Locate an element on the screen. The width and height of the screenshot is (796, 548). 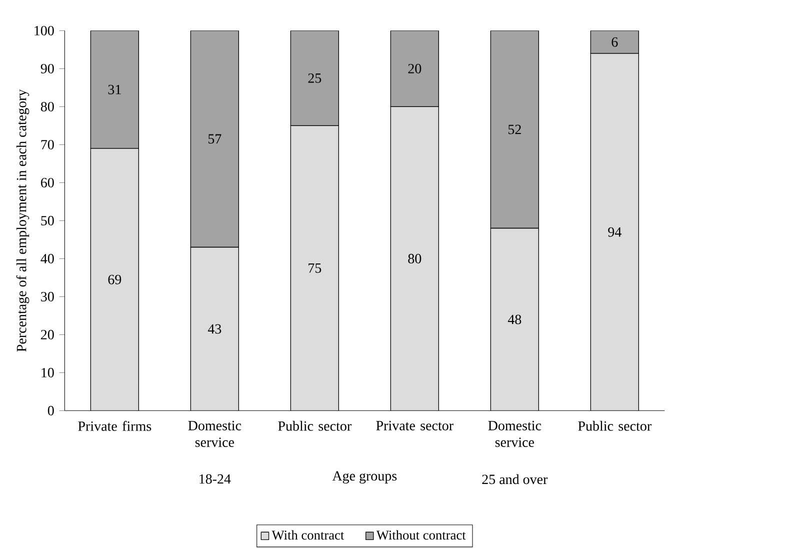
text: 25 and over is located at coordinates (515, 479).